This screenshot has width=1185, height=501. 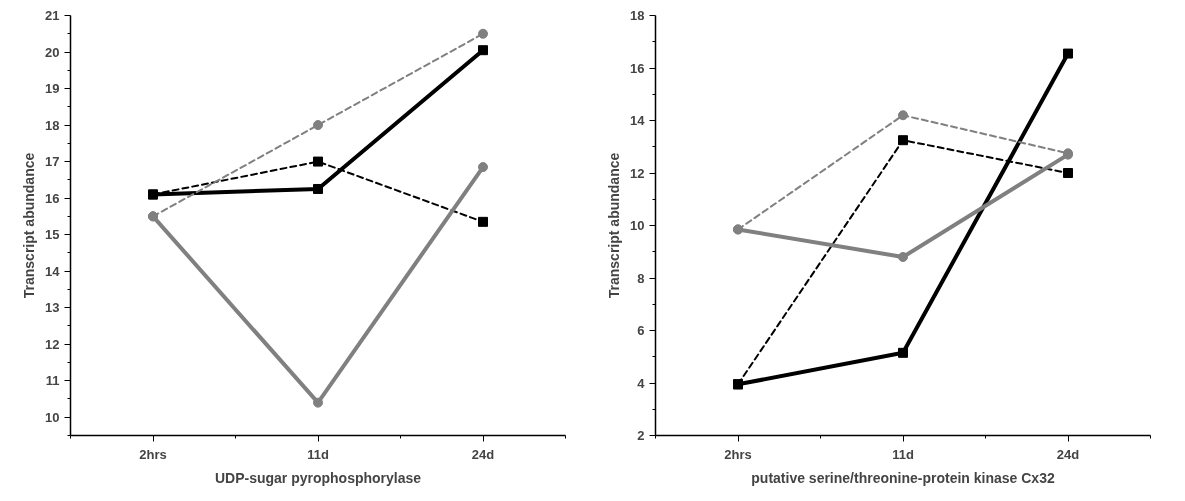 What do you see at coordinates (641, 278) in the screenshot?
I see `y-tick-label: 8` at bounding box center [641, 278].